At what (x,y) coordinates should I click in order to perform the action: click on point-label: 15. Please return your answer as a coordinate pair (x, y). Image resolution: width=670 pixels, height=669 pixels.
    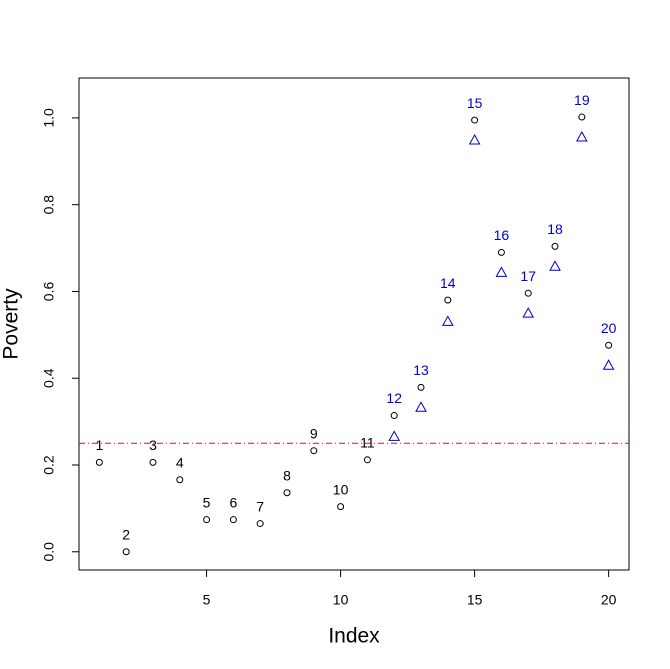
    Looking at the image, I should click on (475, 103).